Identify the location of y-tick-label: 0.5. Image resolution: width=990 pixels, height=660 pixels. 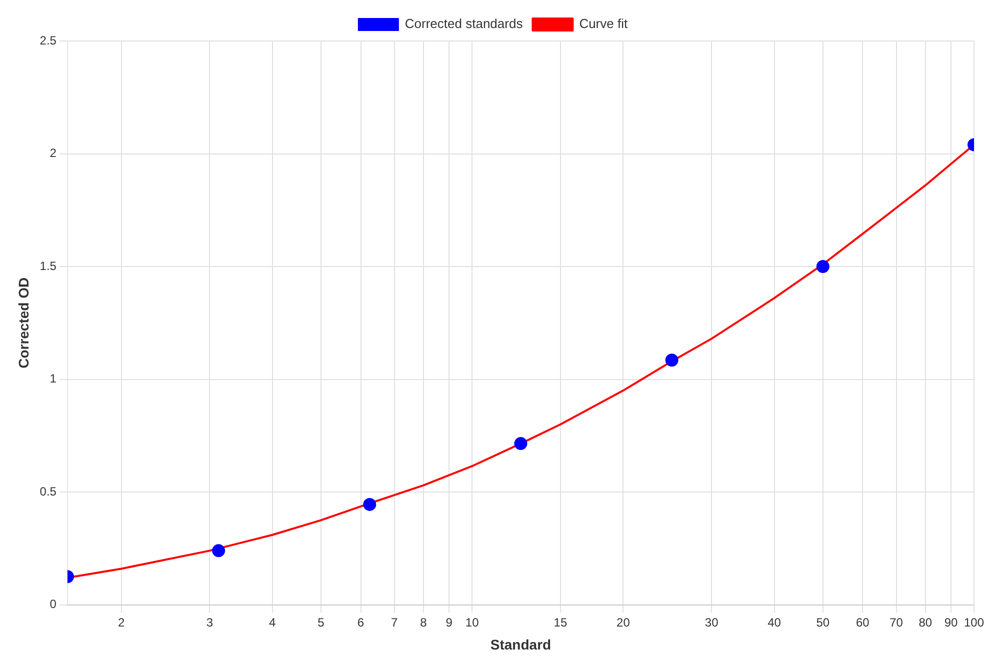
(48, 491).